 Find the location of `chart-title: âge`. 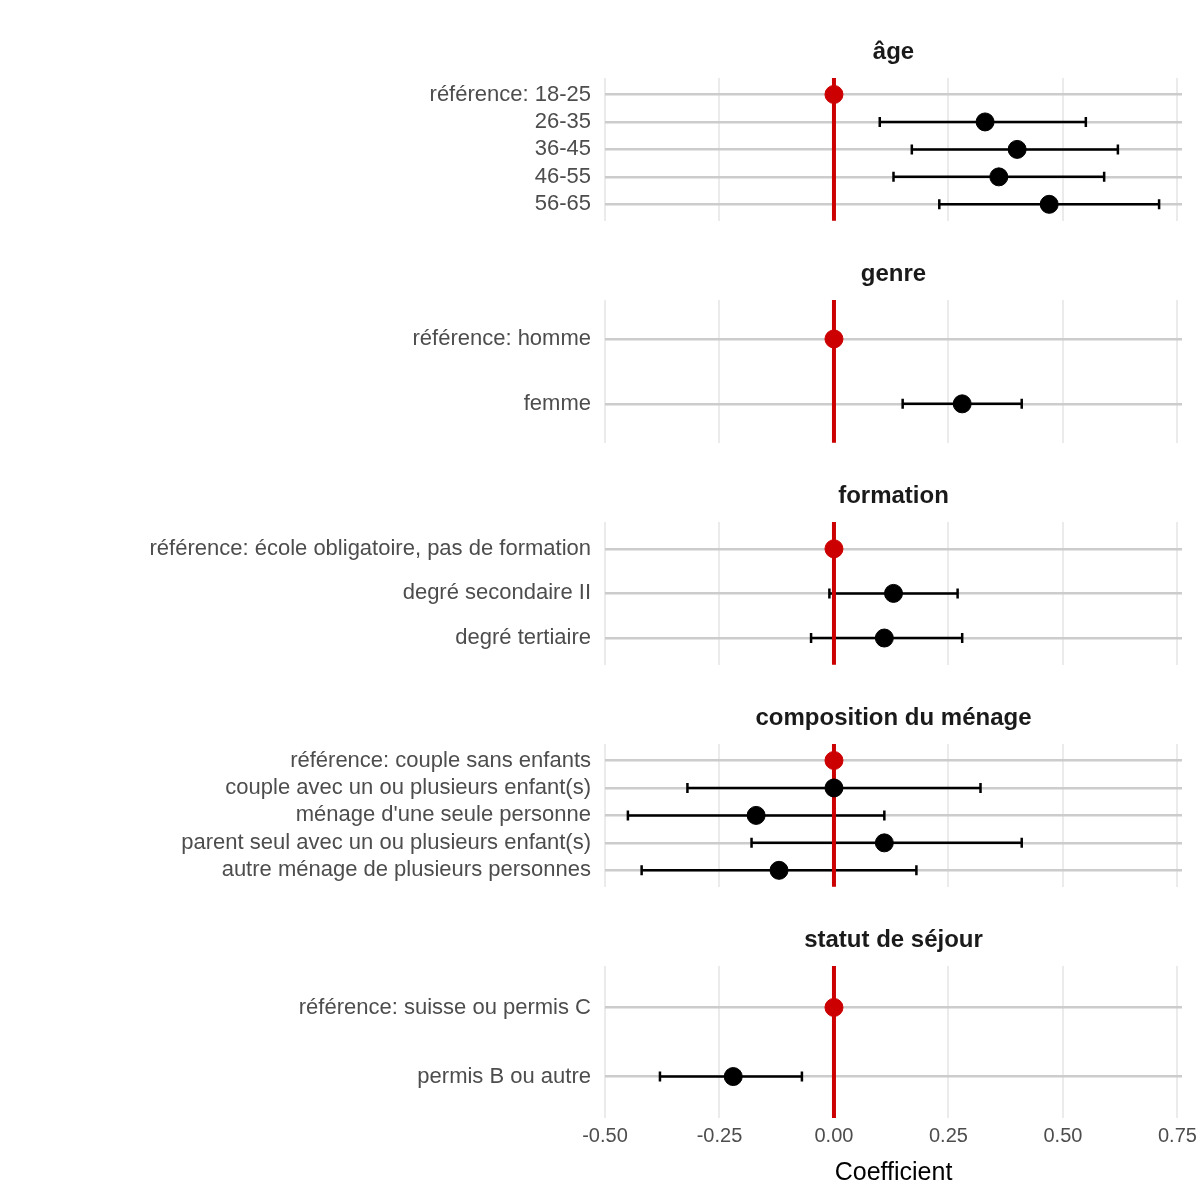

chart-title: âge is located at coordinates (893, 50).